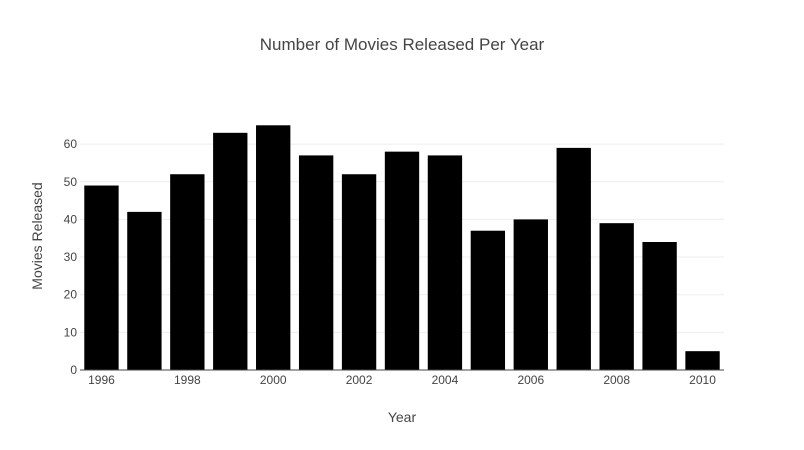 The width and height of the screenshot is (804, 450). What do you see at coordinates (616, 380) in the screenshot?
I see `x-tick-label: 2008` at bounding box center [616, 380].